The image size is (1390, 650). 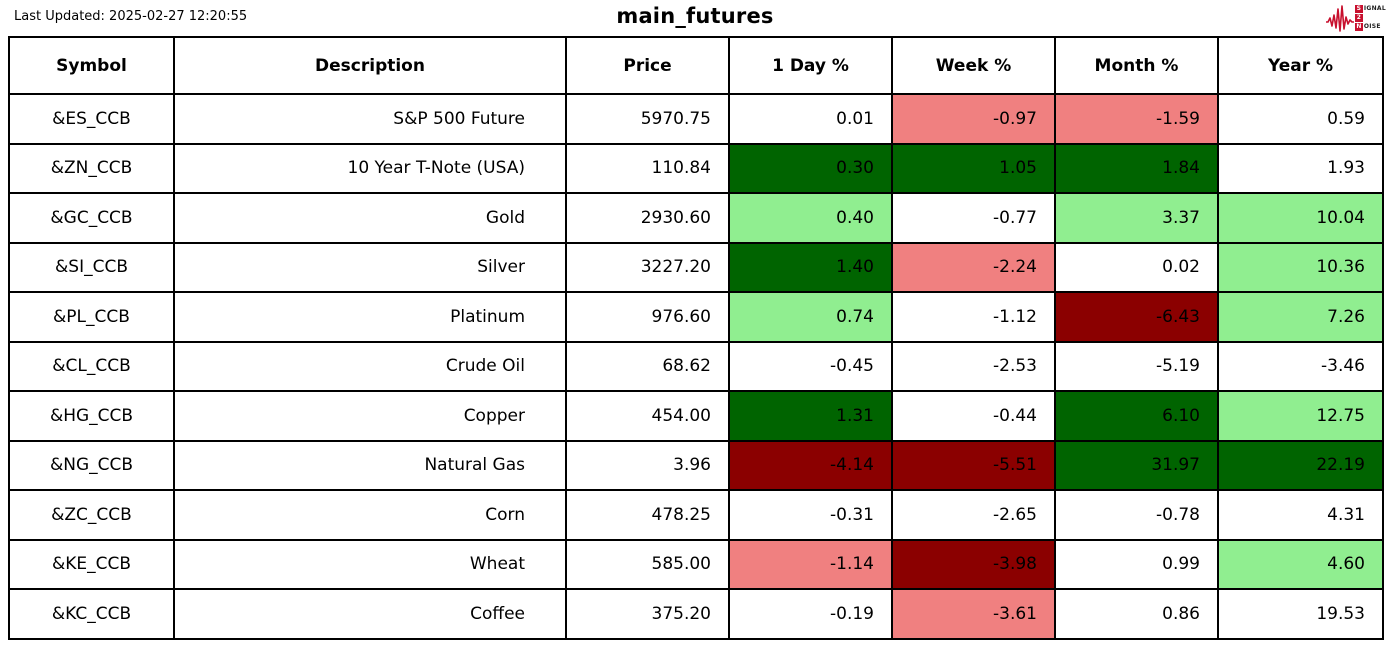 I want to click on day-pct-cell: -0.45, so click(x=810, y=366).